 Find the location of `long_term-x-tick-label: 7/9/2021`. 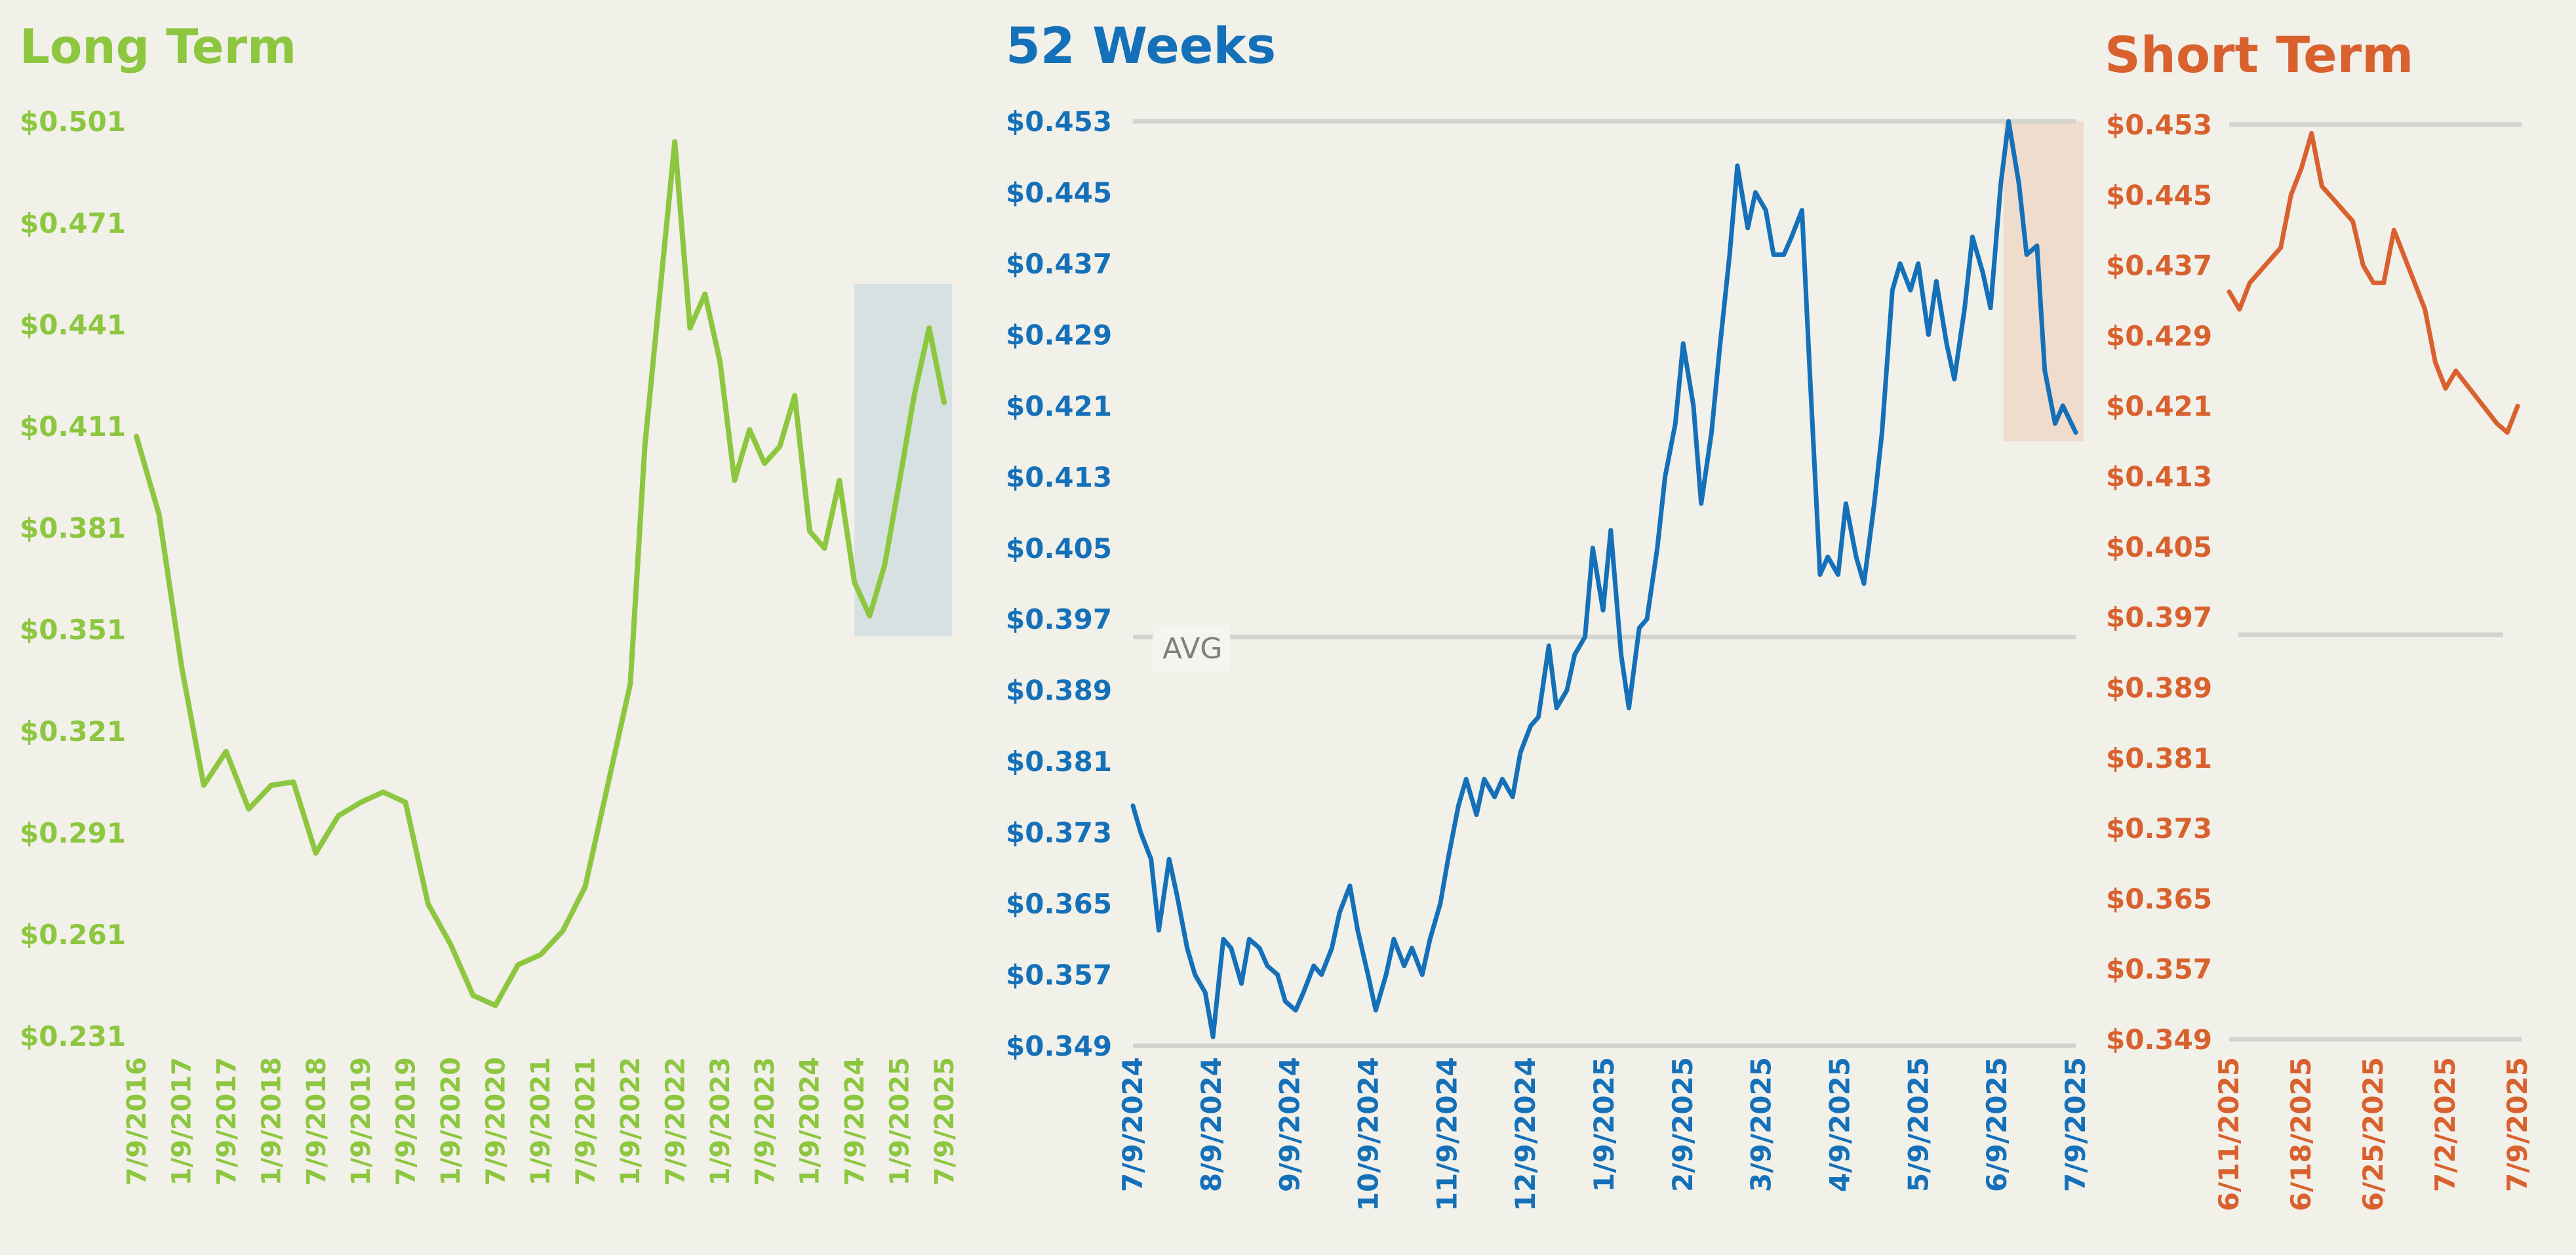

long_term-x-tick-label: 7/9/2021 is located at coordinates (585, 1121).